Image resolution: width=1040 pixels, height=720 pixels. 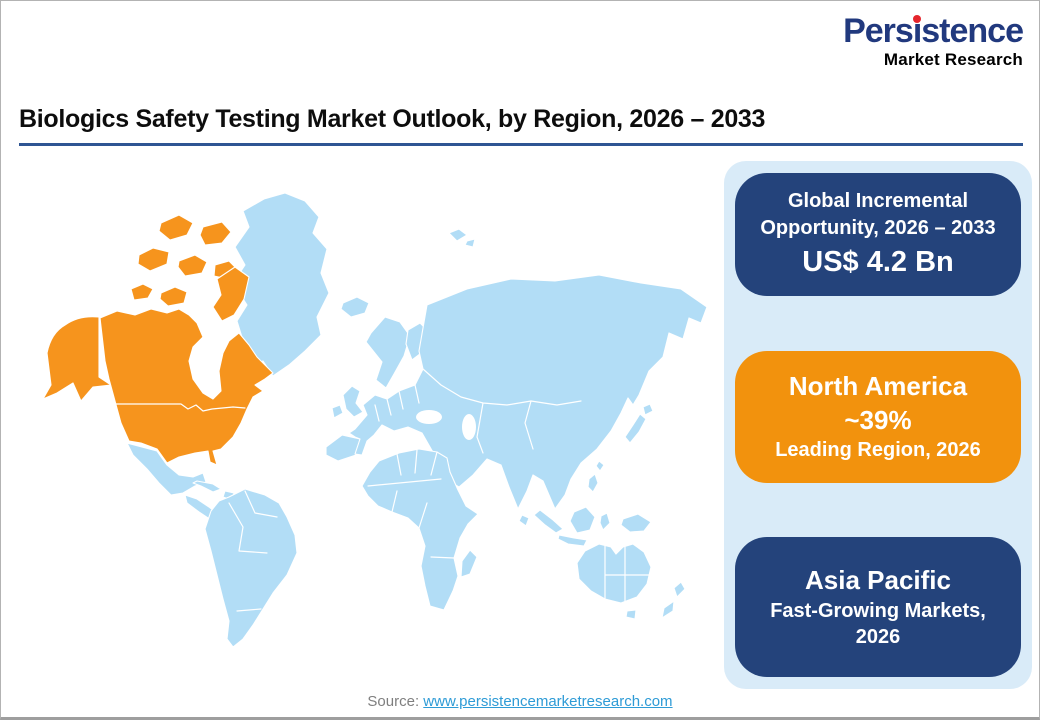 I want to click on logo-i-dot-icon: i, so click(x=917, y=31).